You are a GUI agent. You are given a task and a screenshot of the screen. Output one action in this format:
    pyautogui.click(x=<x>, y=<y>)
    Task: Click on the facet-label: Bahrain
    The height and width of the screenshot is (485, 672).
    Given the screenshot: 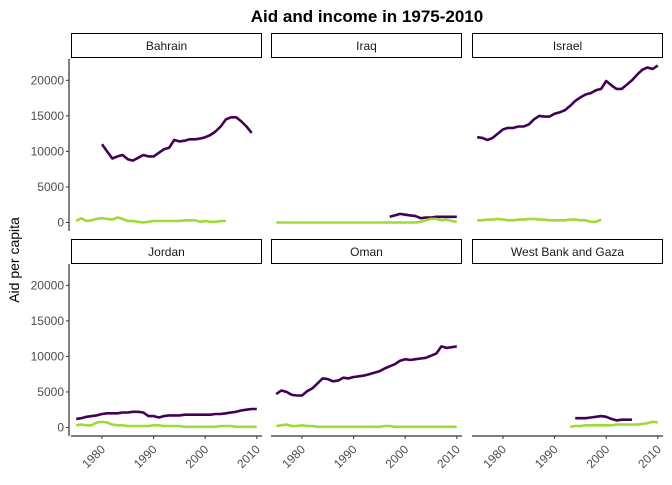 What is the action you would take?
    pyautogui.click(x=166, y=46)
    